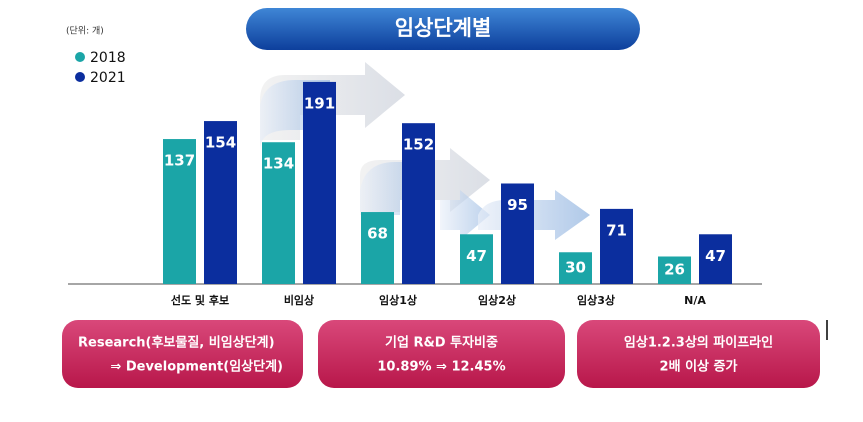 The width and height of the screenshot is (863, 422). I want to click on callout-text: 임상1.2.3상의 파이프라인, so click(698, 343).